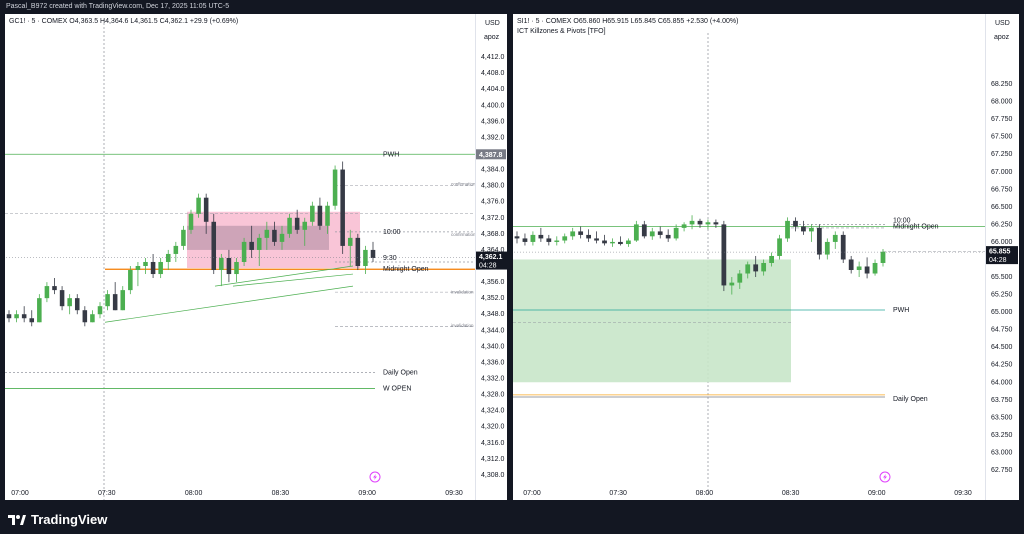  I want to click on level-label-pwh: PWH, so click(391, 154).